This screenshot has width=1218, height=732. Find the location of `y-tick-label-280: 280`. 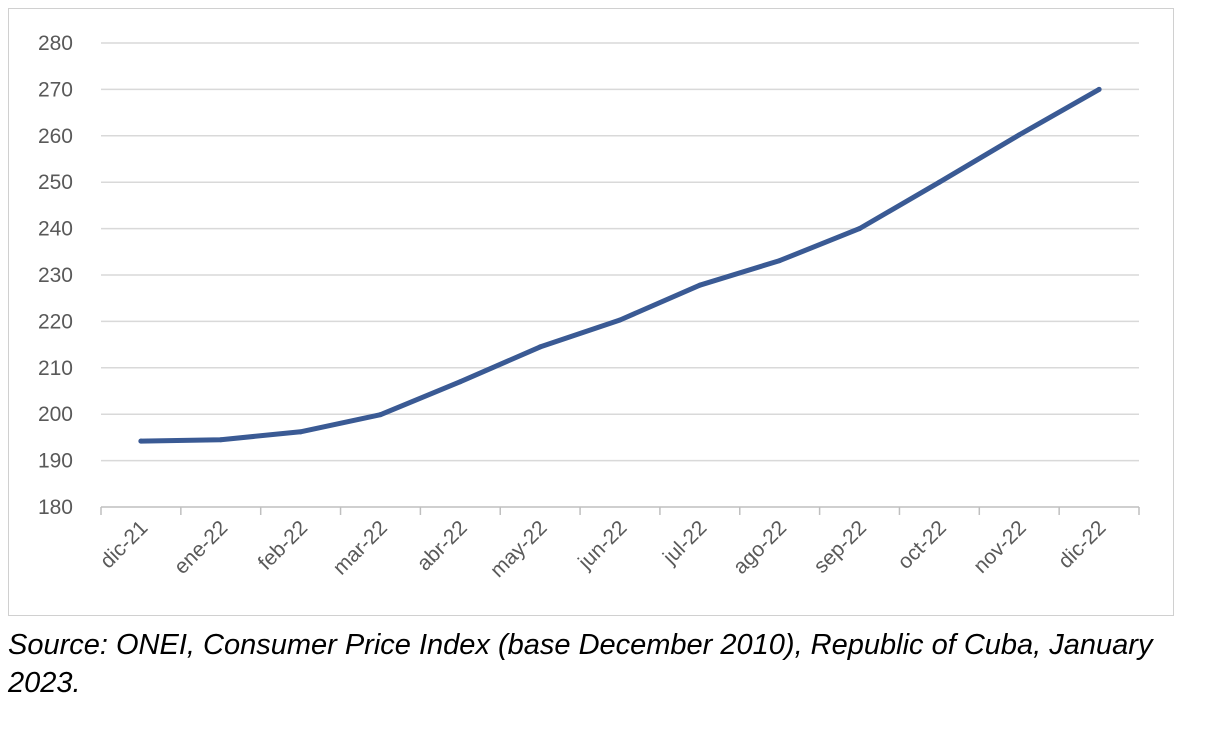

y-tick-label-280: 280 is located at coordinates (55, 43).